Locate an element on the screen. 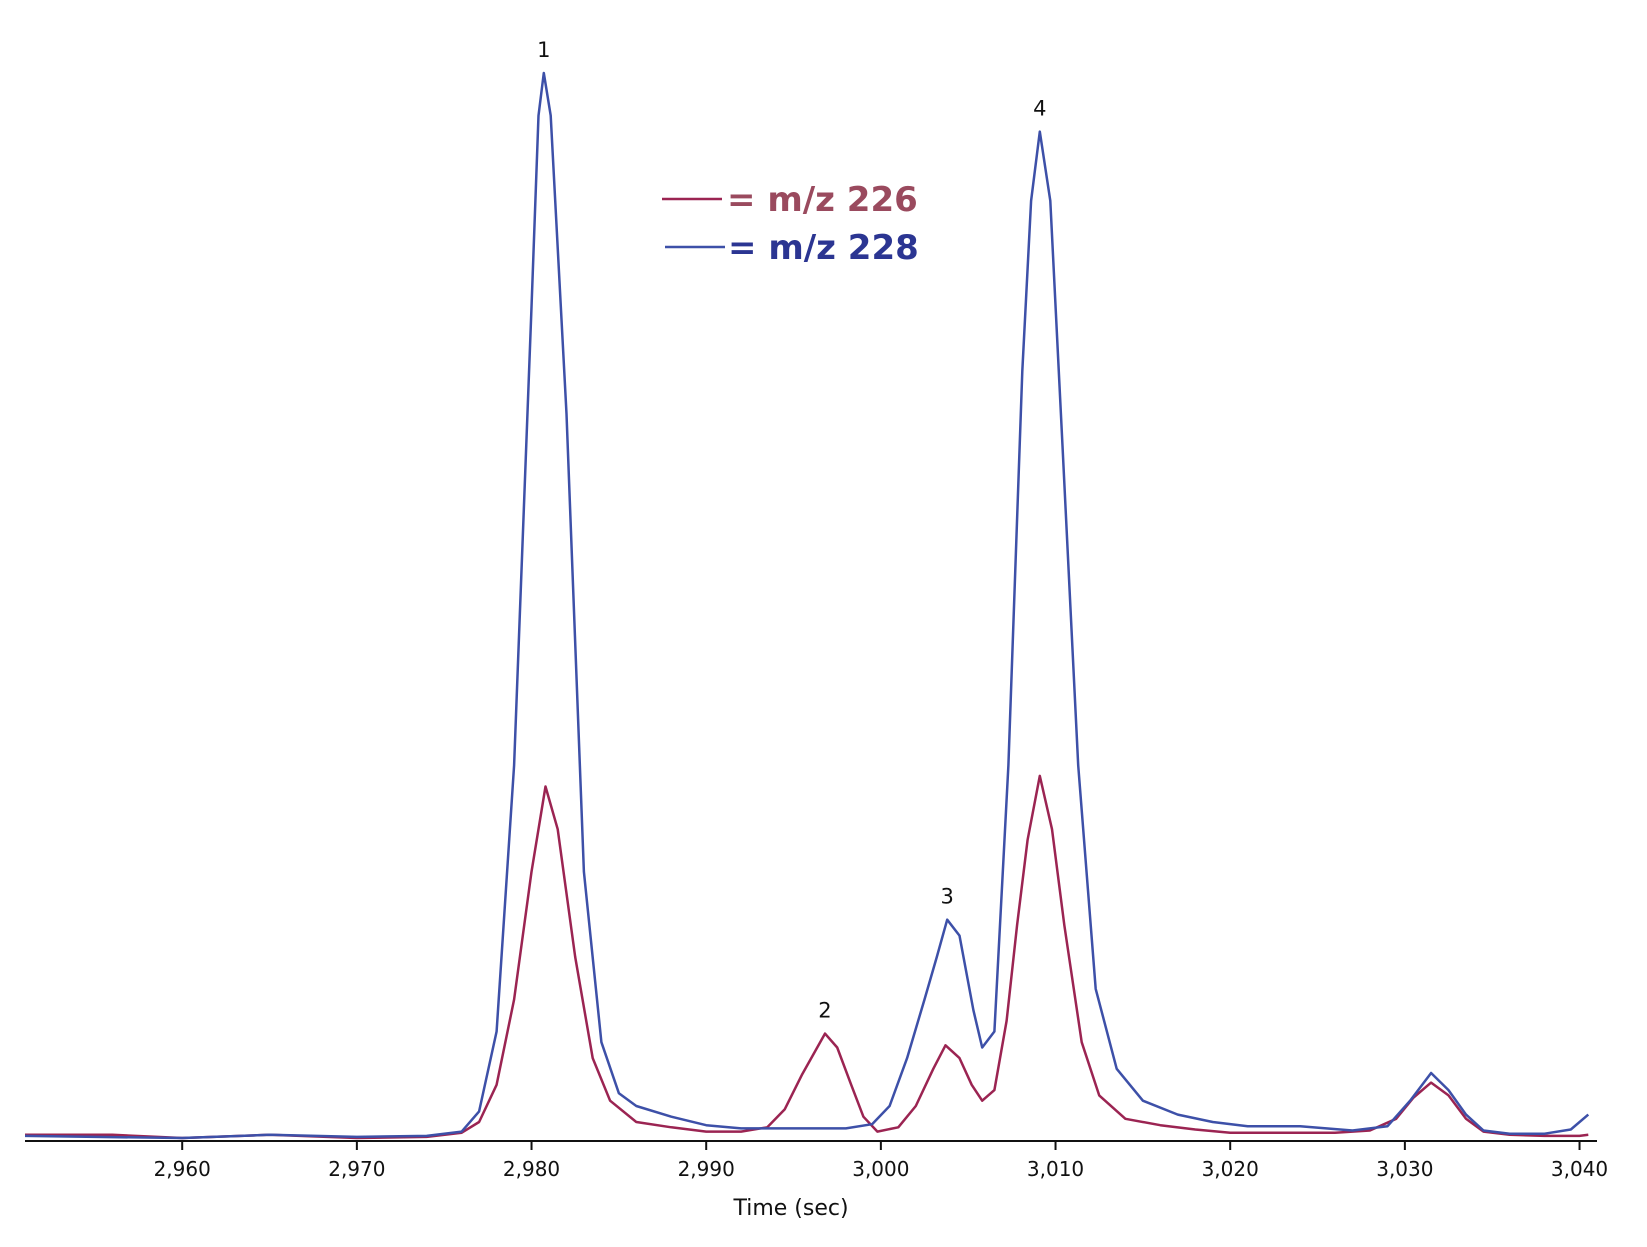  x-tick-label: 2,960 is located at coordinates (182, 1169).